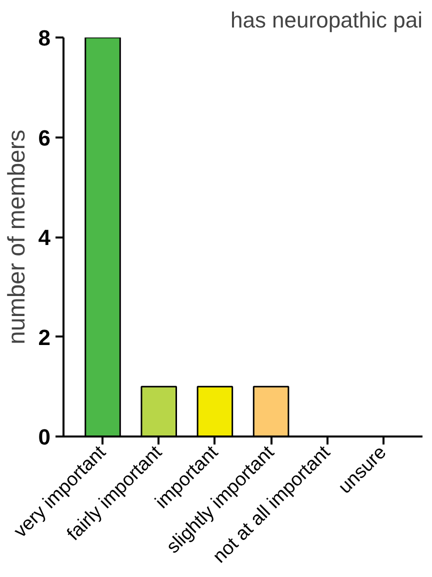 The image size is (432, 577). I want to click on y-tick-label: 0, so click(44, 437).